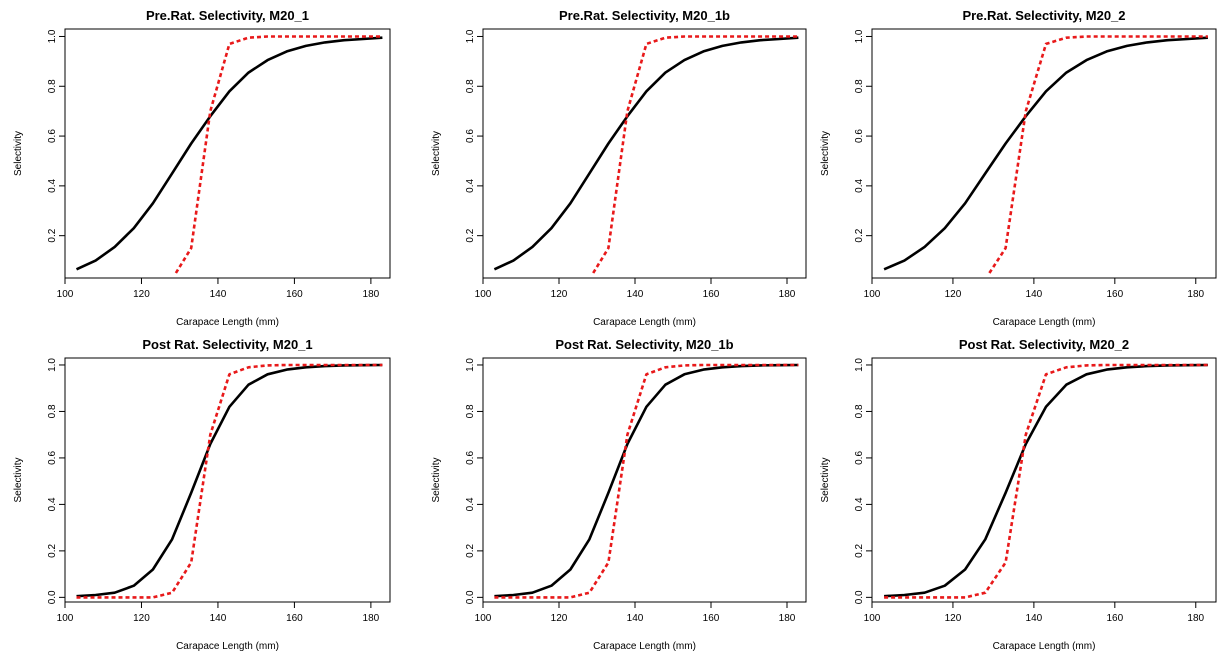 The width and height of the screenshot is (1221, 661). I want to click on panel-title: Pre.Rat. Selectivity, M20_1b, so click(644, 15).